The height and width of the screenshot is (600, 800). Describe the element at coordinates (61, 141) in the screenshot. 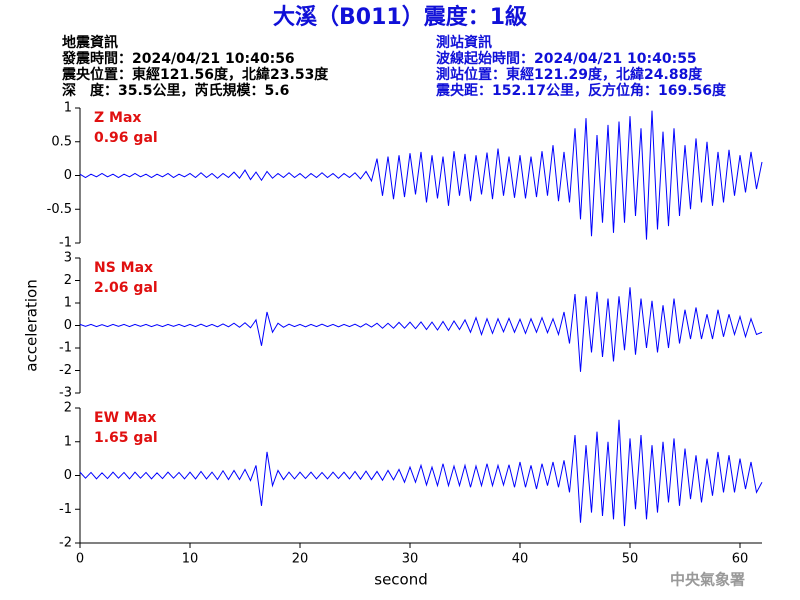

I see `y-tick-label: 0.5` at that location.